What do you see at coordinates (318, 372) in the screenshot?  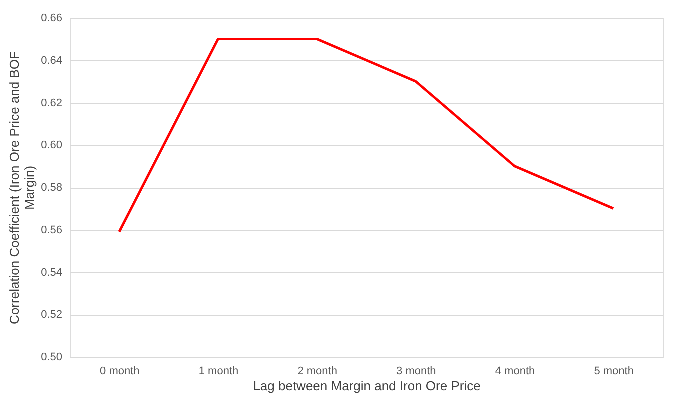 I see `x-tick-label: 2 month` at bounding box center [318, 372].